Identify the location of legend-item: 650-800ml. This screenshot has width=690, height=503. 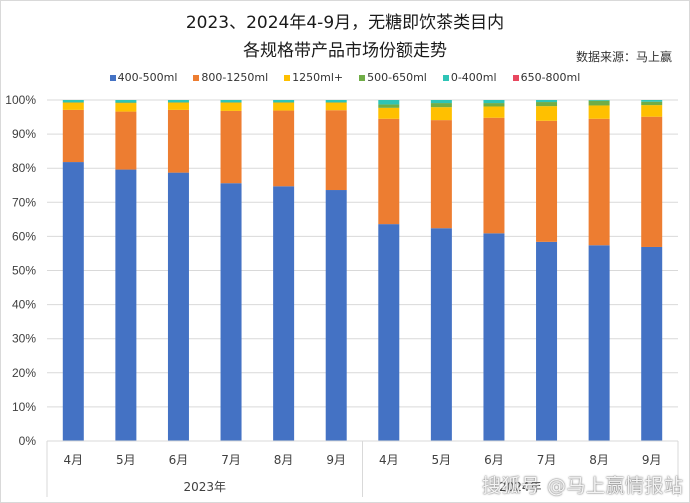
(546, 77).